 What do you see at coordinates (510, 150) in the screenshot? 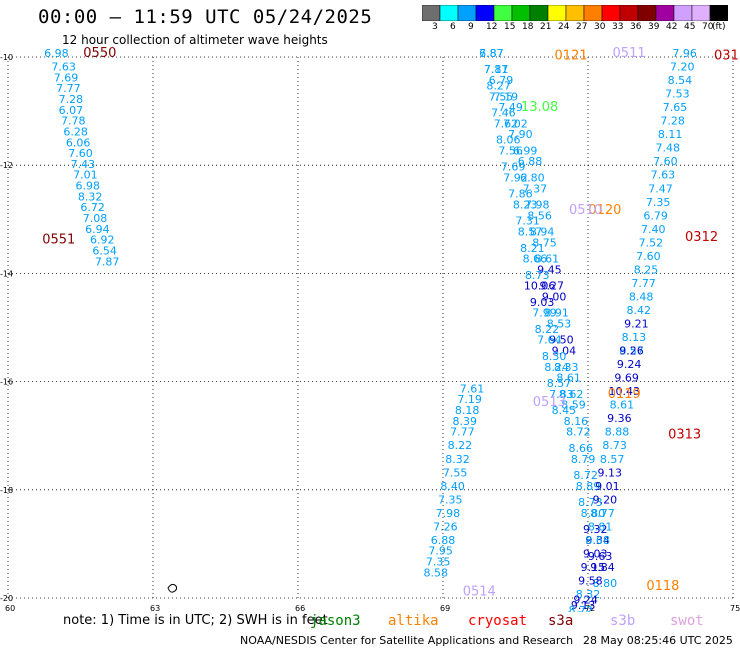
I see `wave-height-value: 7.56` at bounding box center [510, 150].